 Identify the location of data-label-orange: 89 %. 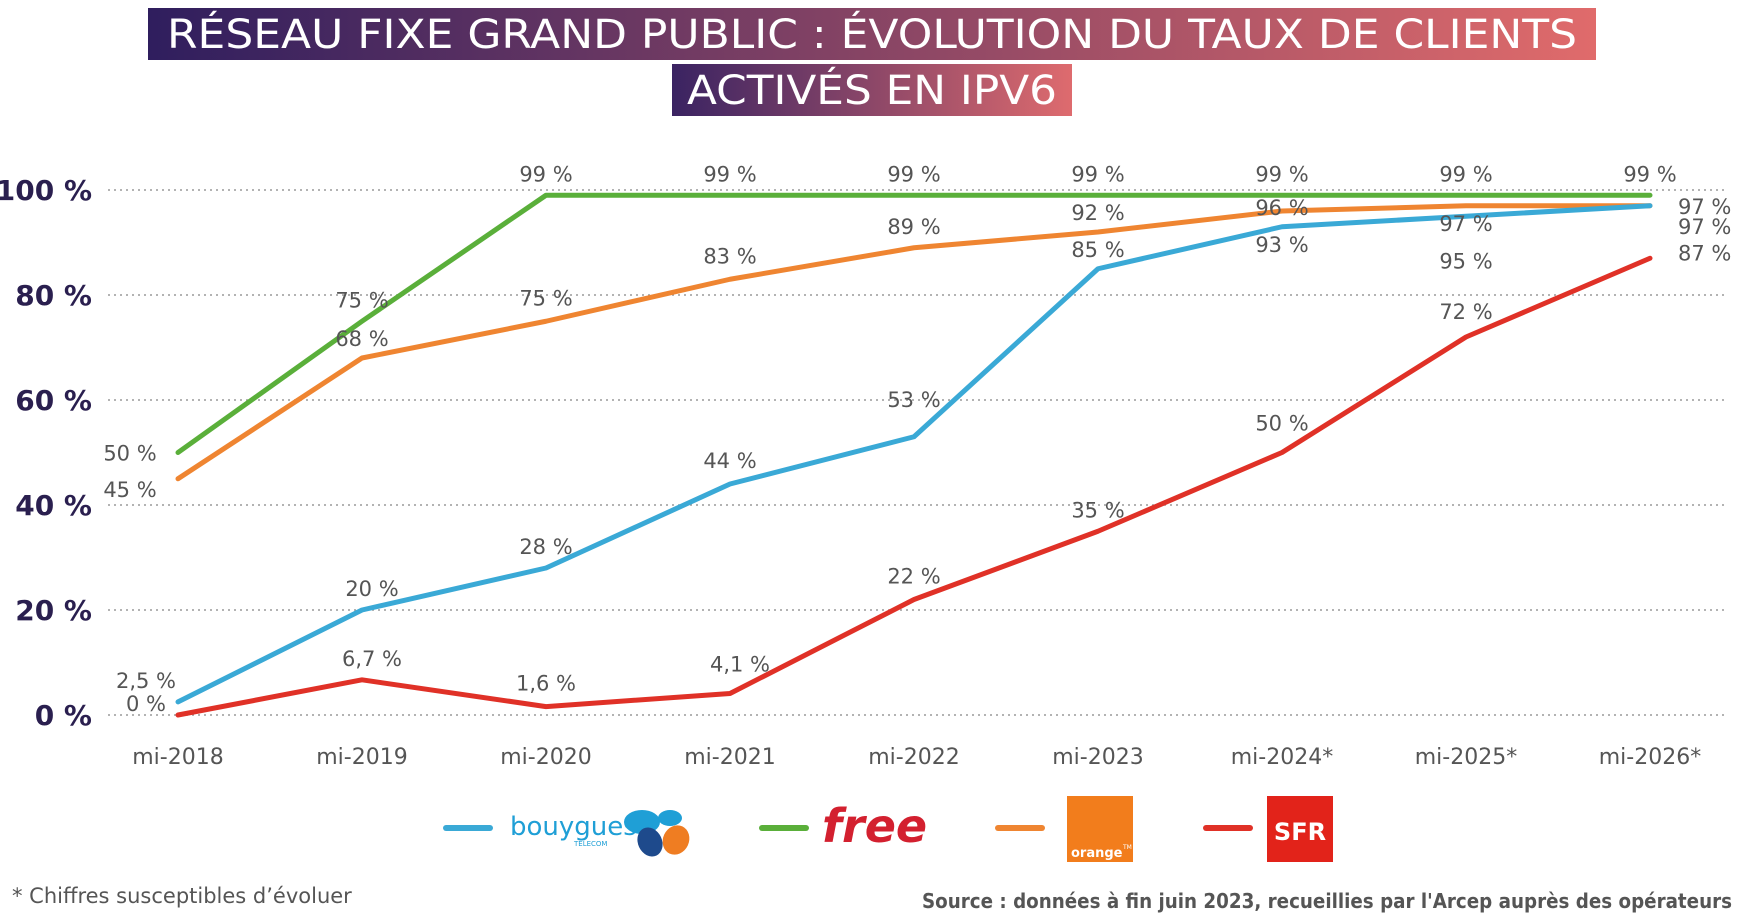
(913, 227).